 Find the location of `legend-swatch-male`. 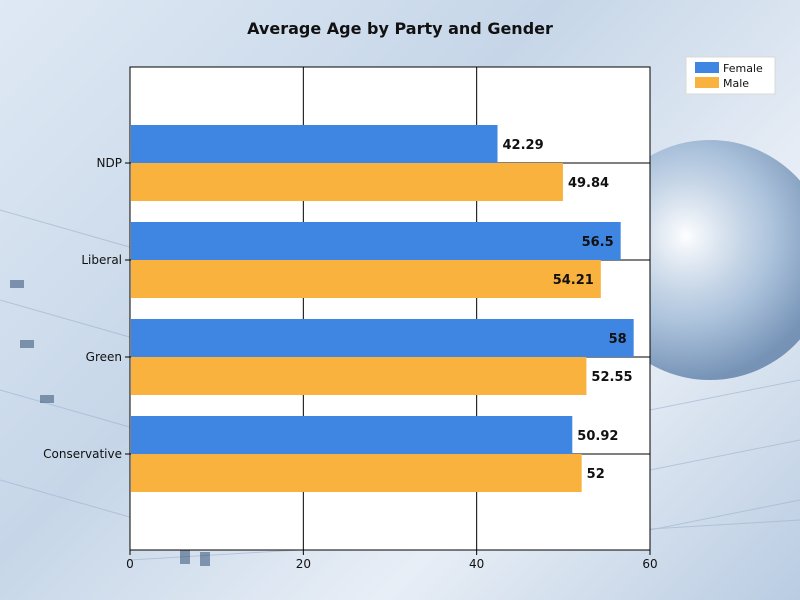

legend-swatch-male is located at coordinates (707, 82).